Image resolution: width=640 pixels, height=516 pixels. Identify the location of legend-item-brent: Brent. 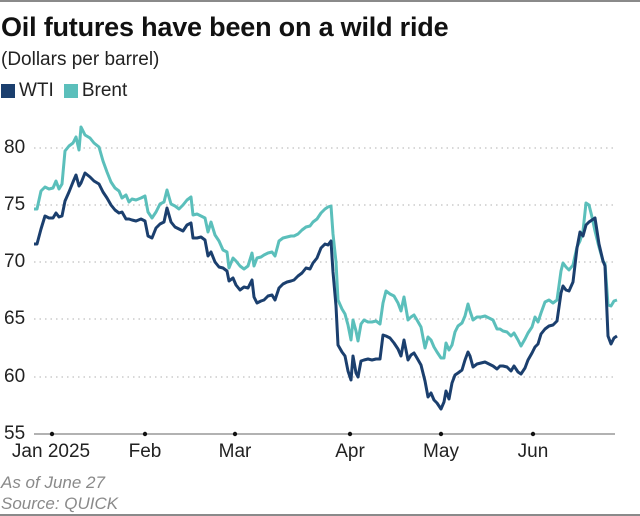
(95, 91).